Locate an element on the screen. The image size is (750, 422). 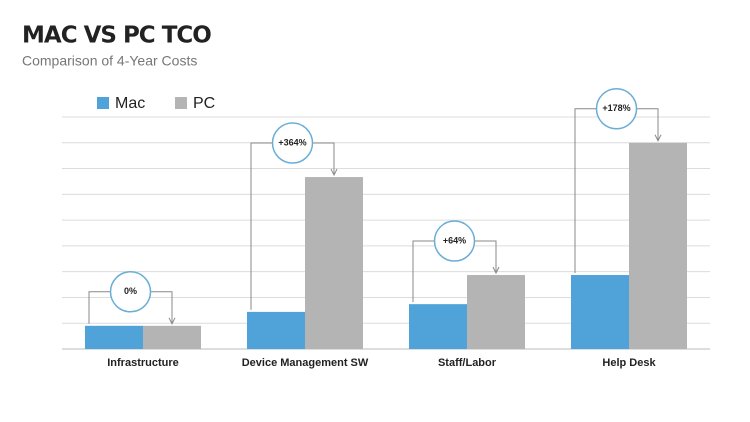
x-tick-label: Infrastructure is located at coordinates (143, 363).